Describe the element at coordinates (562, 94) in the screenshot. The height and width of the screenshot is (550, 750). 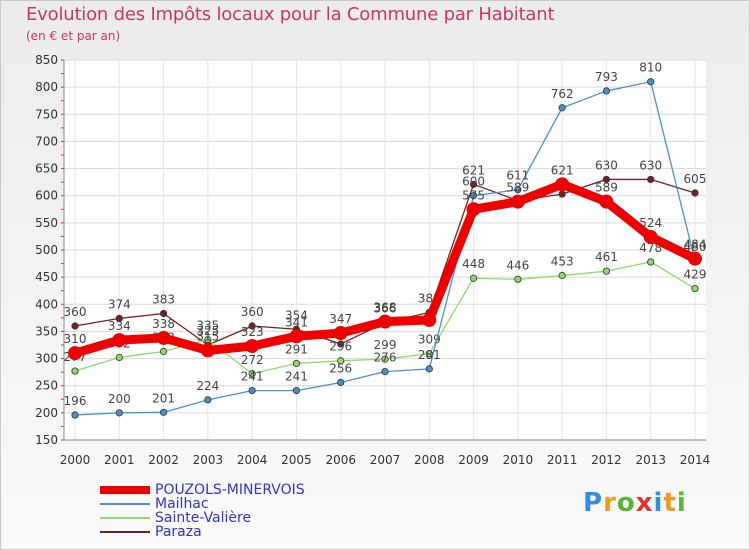
I see `data-label: 762` at that location.